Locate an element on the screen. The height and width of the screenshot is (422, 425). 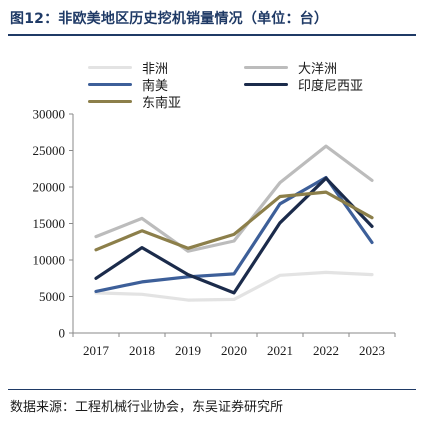
x-tick-label: 2019 is located at coordinates (188, 350).